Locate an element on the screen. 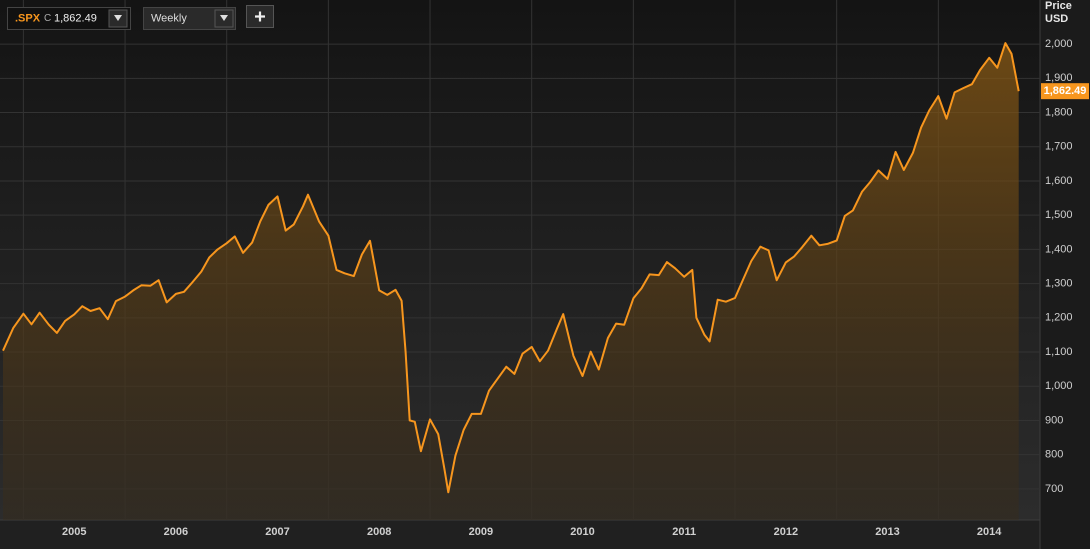 This screenshot has height=549, width=1090. symbol-box is located at coordinates (69, 18).